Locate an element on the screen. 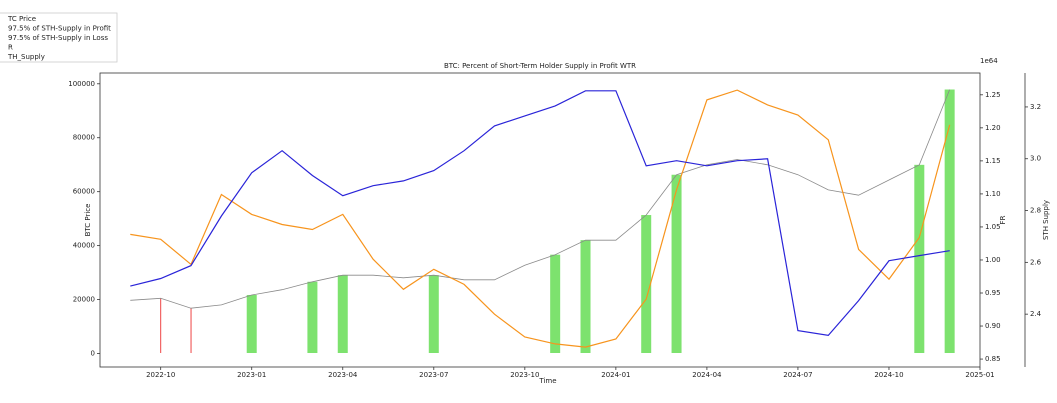  y3-tick-label: 2.6 is located at coordinates (1036, 262).